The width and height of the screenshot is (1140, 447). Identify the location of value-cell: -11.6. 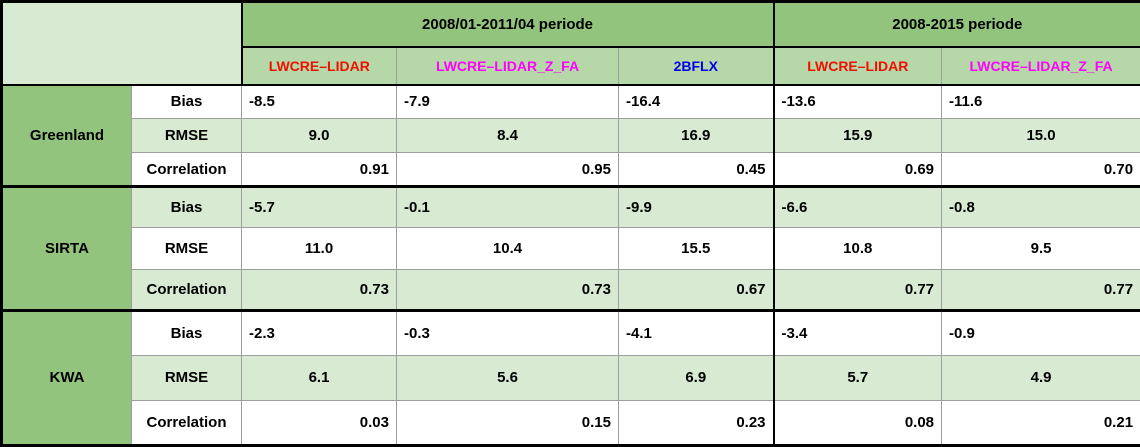
(1040, 102).